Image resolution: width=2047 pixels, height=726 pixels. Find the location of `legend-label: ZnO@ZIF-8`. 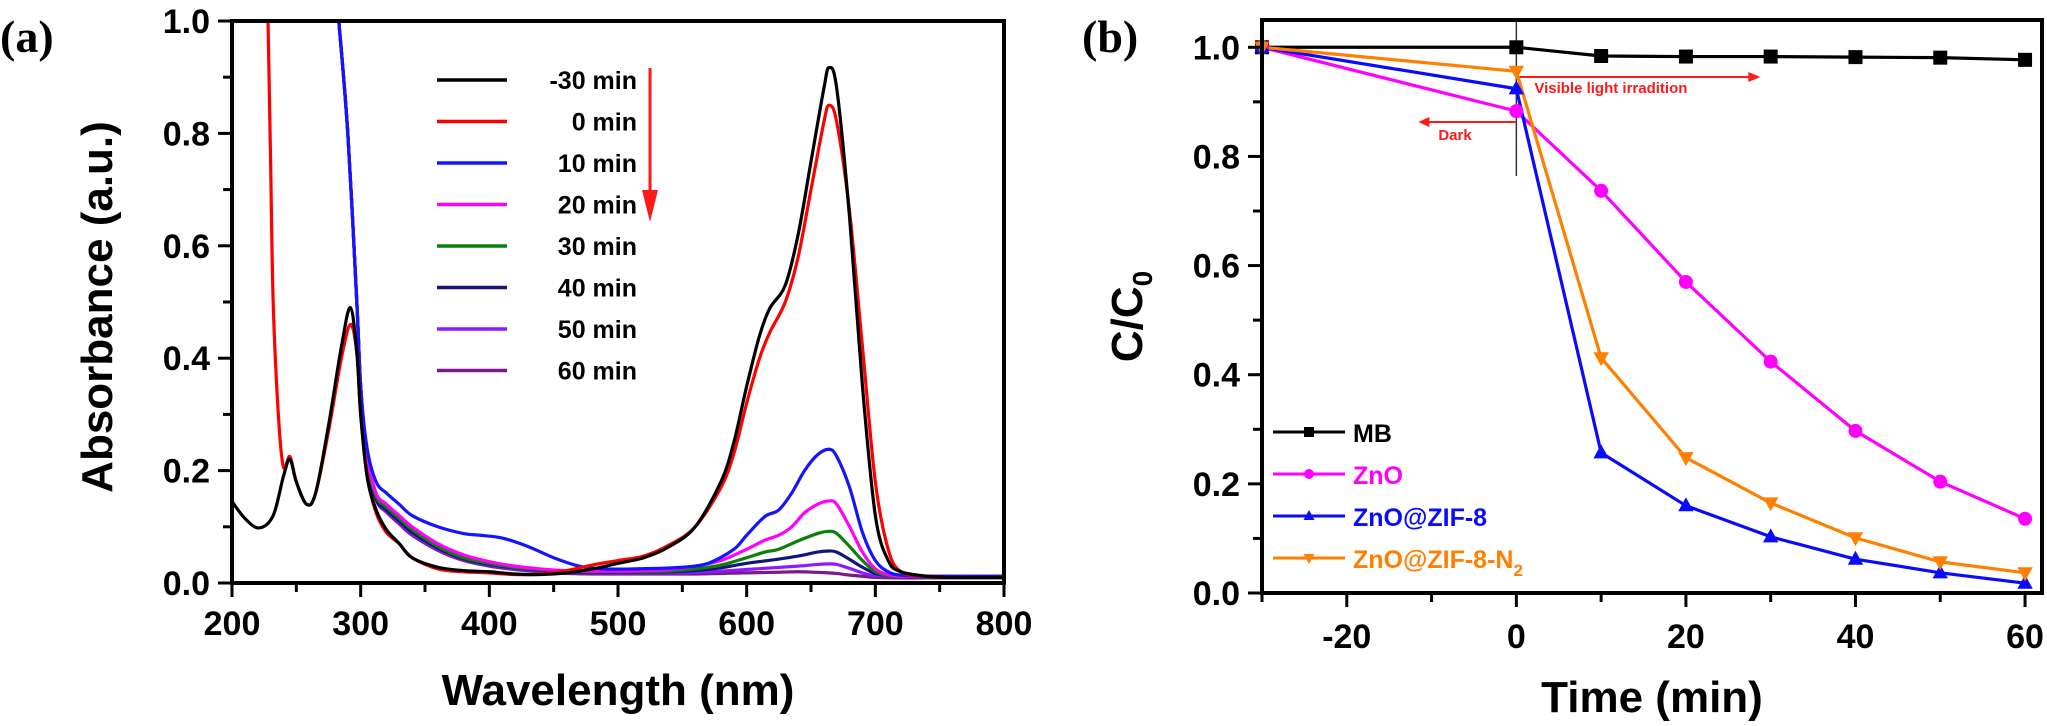

legend-label: ZnO@ZIF-8 is located at coordinates (1420, 518).